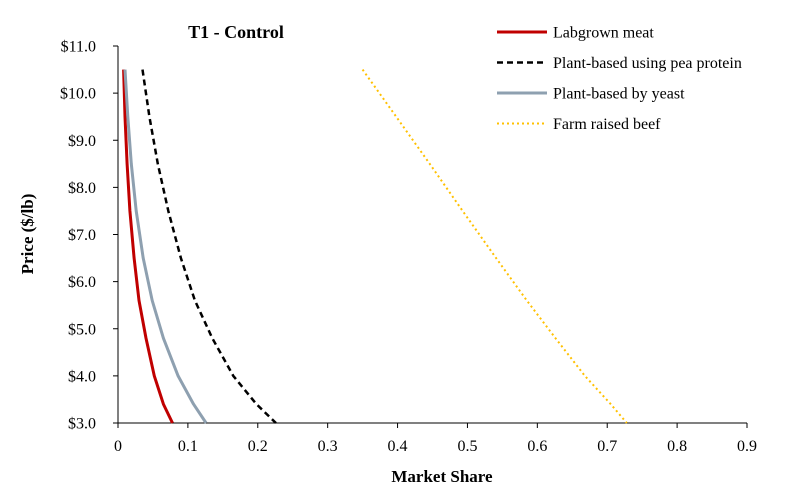  What do you see at coordinates (647, 63) in the screenshot?
I see `legend-label: Plant-based using pea protein` at bounding box center [647, 63].